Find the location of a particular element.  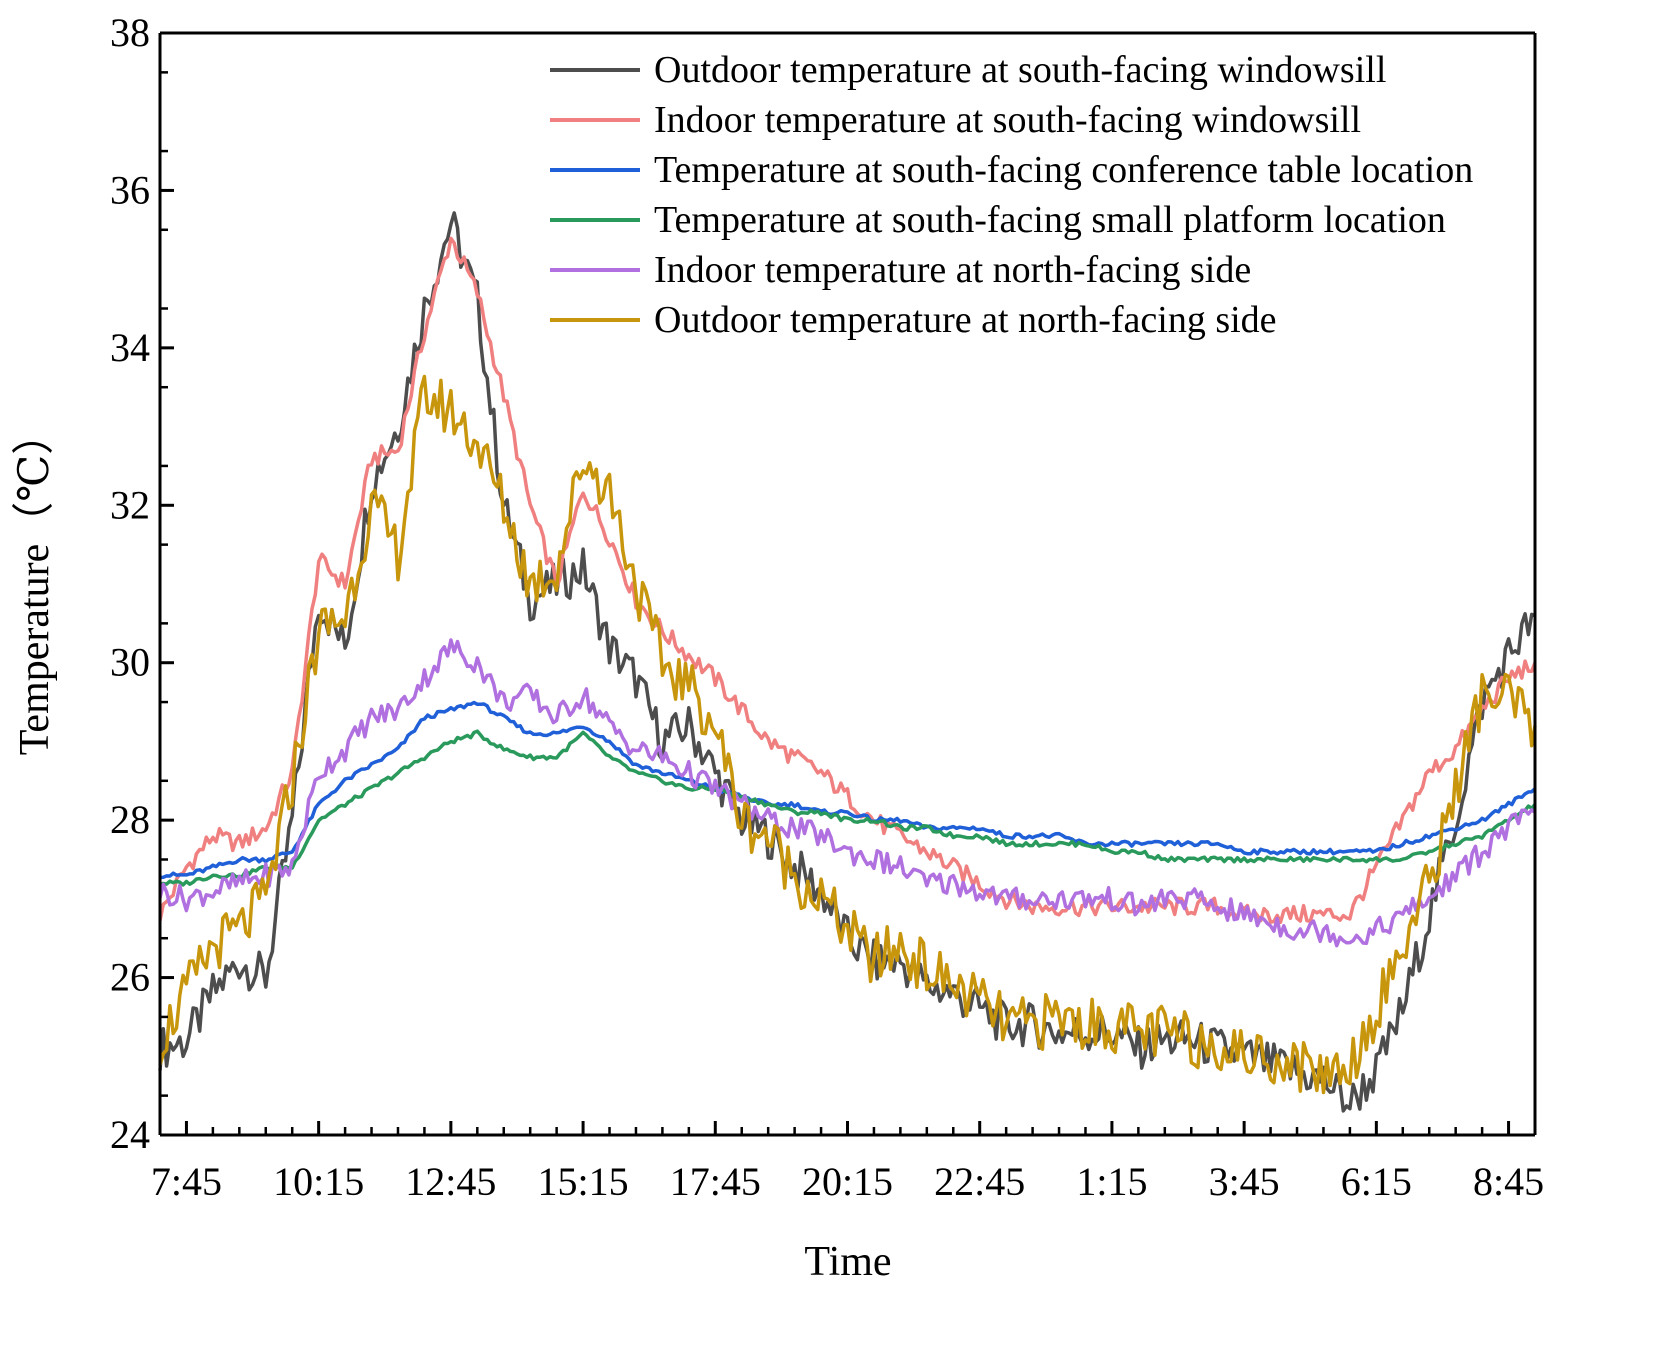

y-tick-label: 30 is located at coordinates (130, 662).